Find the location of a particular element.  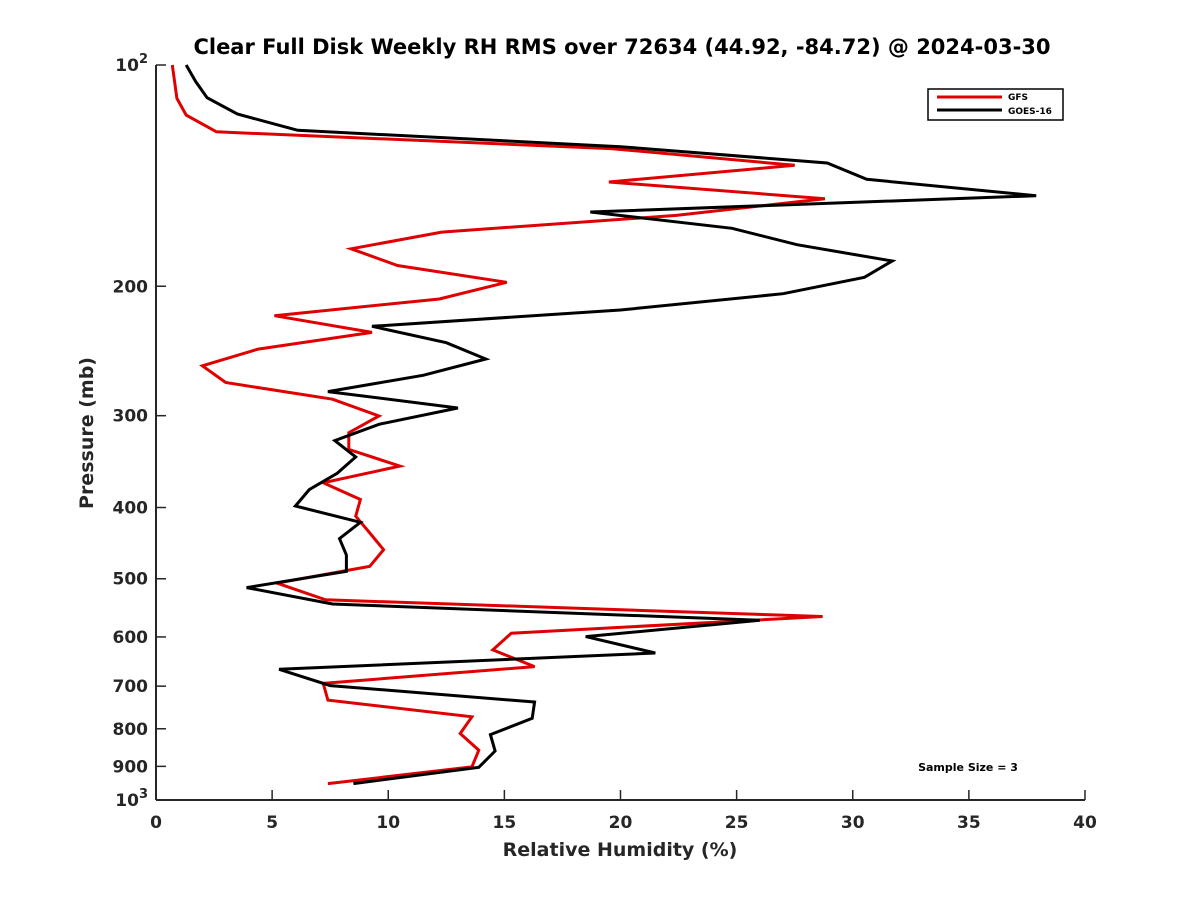

y-tick-label: 800 is located at coordinates (131, 730).